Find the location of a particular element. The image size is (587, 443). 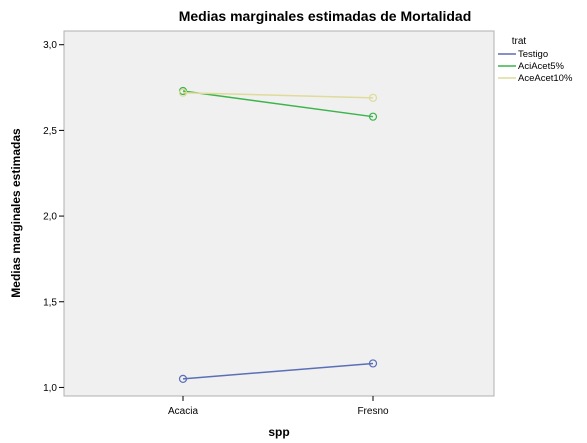

y-axis: 1,0 1,5 2,0 2,5 3,0 is located at coordinates (53, 217).